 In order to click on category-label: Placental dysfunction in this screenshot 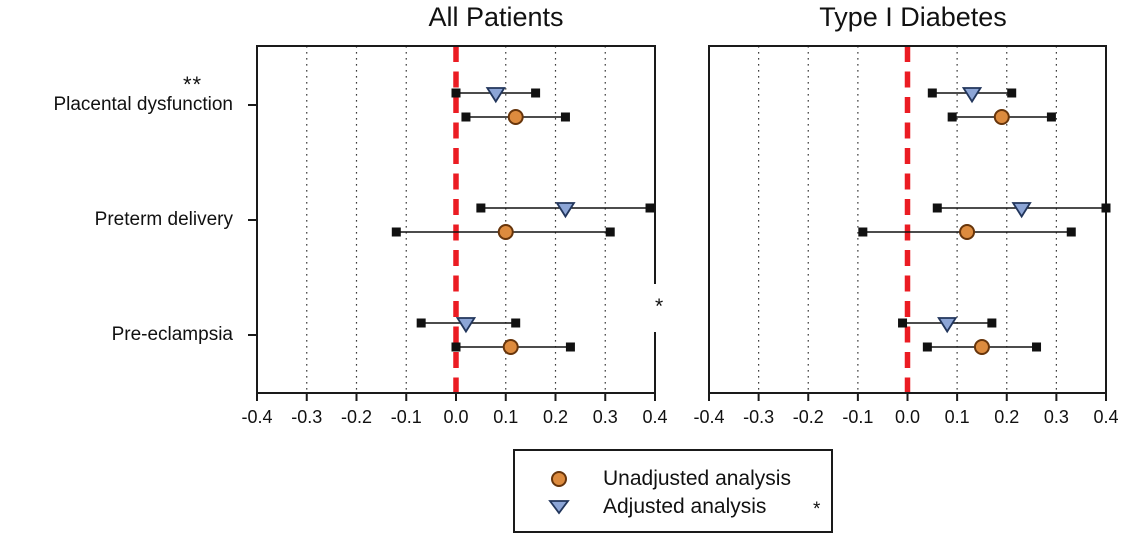, I will do `click(143, 104)`.